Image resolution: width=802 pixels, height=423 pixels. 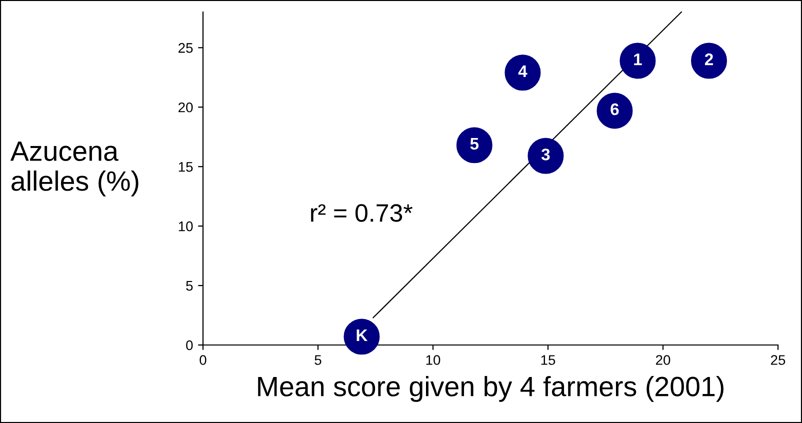 I want to click on annotation: 2, so click(x=708, y=59).